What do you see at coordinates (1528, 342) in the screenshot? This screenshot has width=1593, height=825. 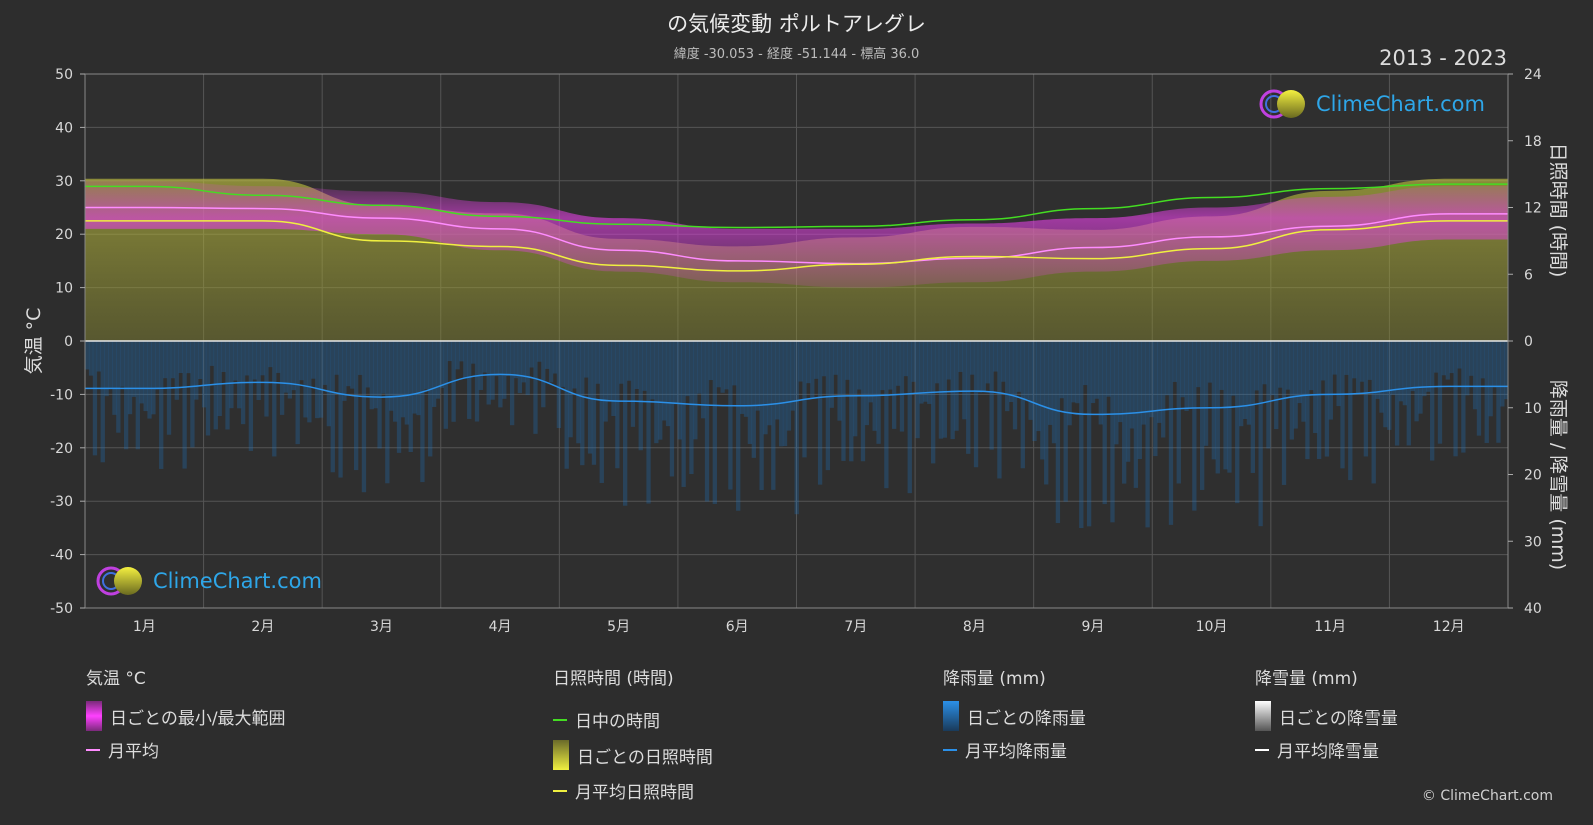 I see `y-tick-label-right: 0` at bounding box center [1528, 342].